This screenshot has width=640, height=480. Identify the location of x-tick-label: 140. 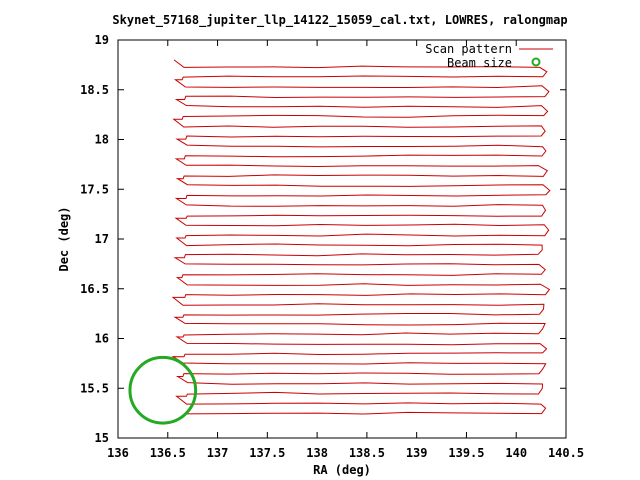
(516, 453).